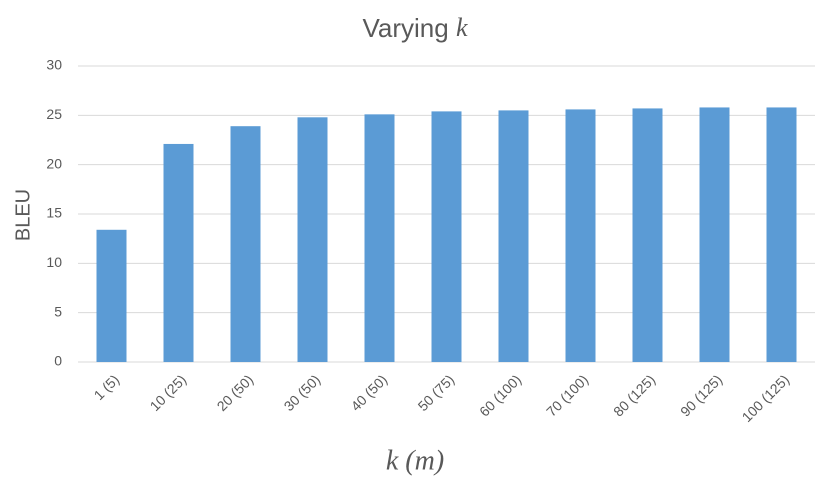 Image resolution: width=830 pixels, height=498 pixels. I want to click on x-tick-label: 90 (125), so click(701, 395).